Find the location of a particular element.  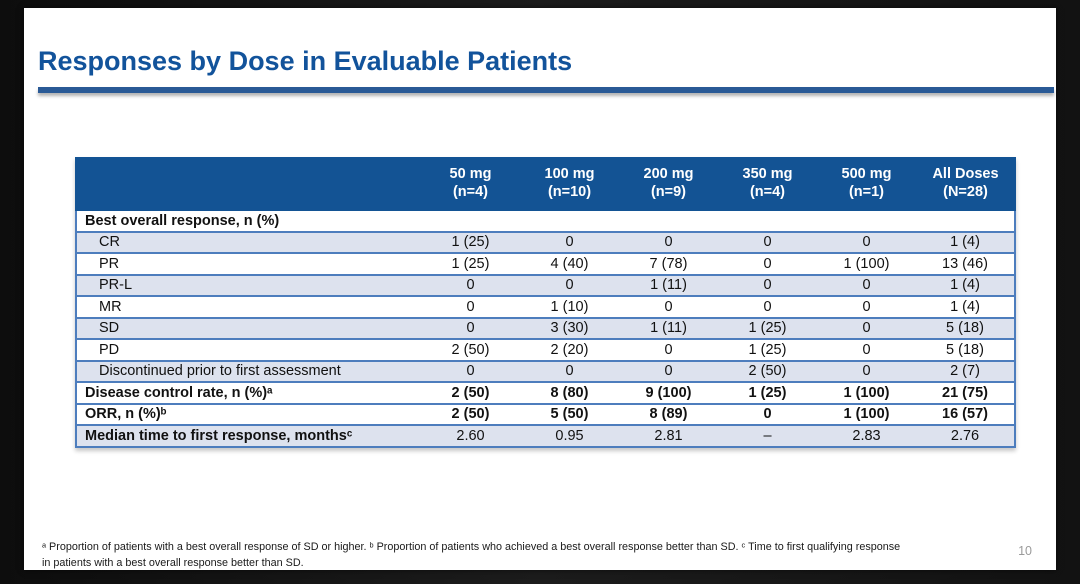

value-cell: 9 (100) is located at coordinates (668, 393).